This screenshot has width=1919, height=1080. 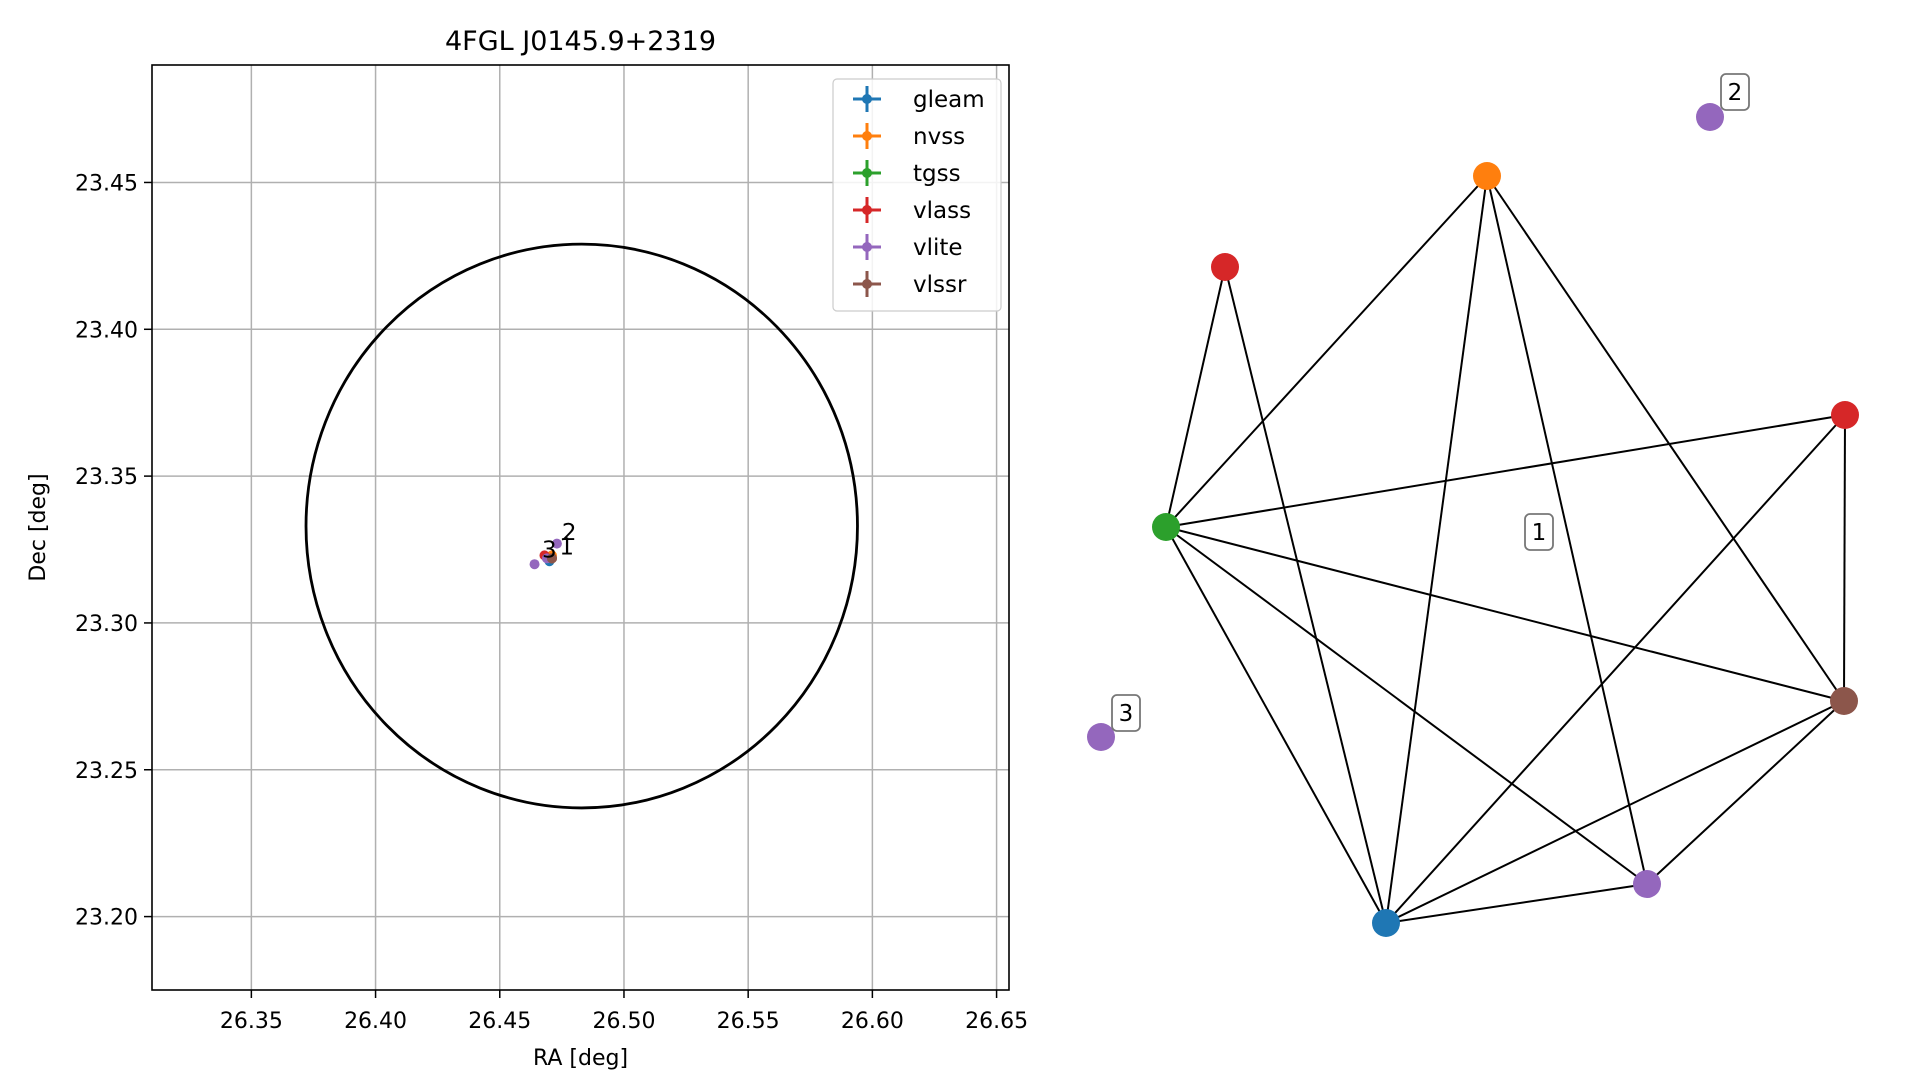 I want to click on legend-entry-vlass: vlass, so click(x=912, y=210).